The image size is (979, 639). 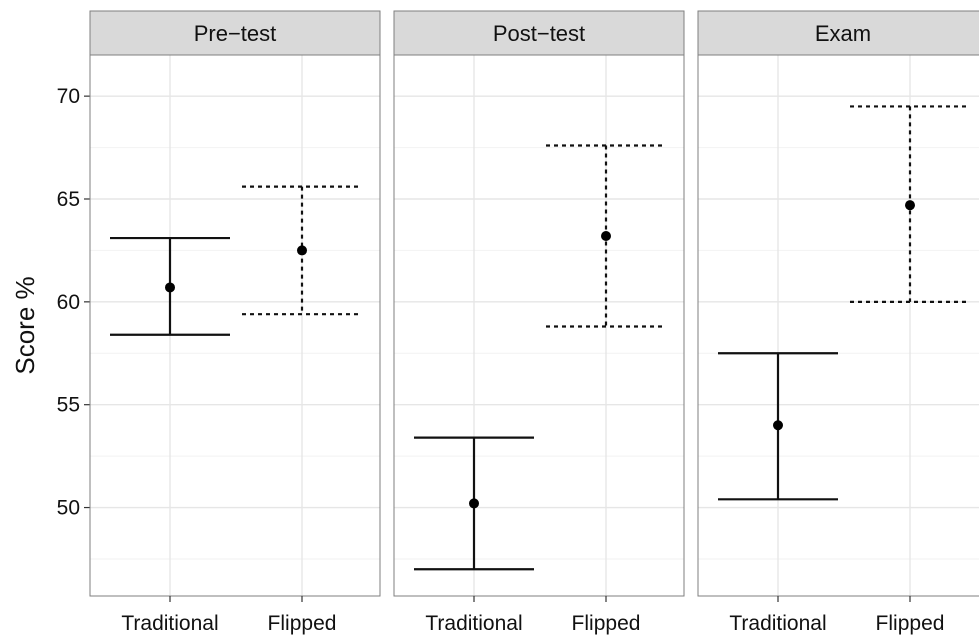 What do you see at coordinates (68, 199) in the screenshot?
I see `y-tick-label: 65` at bounding box center [68, 199].